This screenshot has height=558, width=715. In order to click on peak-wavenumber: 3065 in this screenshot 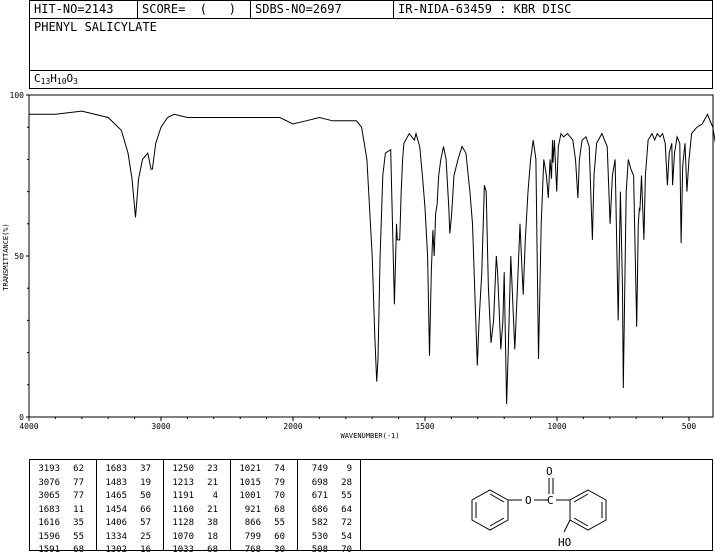, I will do `click(49, 496)`.